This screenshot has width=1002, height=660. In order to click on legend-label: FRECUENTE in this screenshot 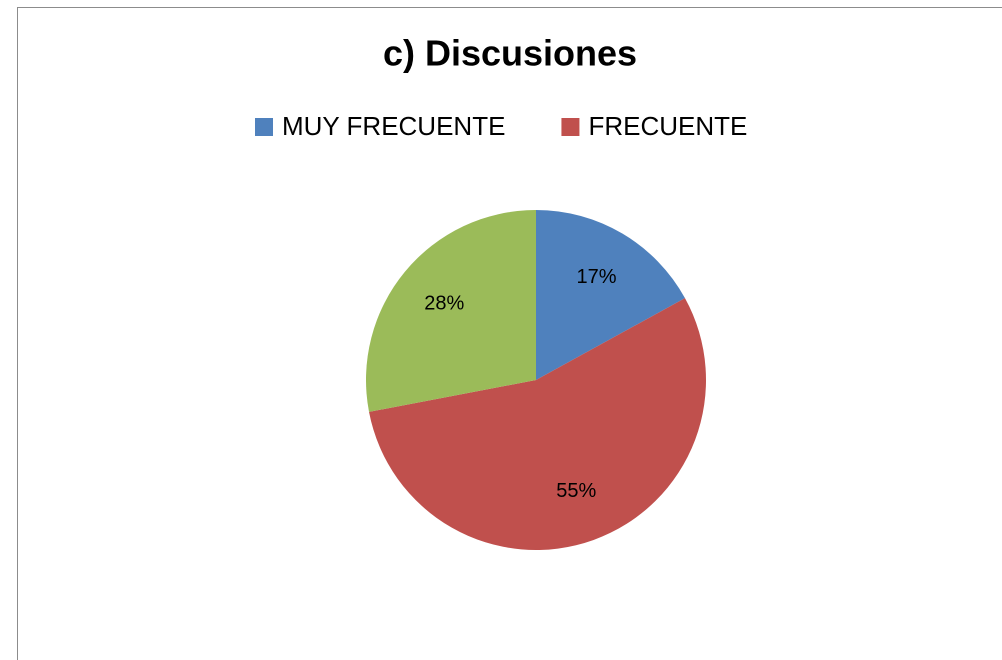, I will do `click(667, 126)`.